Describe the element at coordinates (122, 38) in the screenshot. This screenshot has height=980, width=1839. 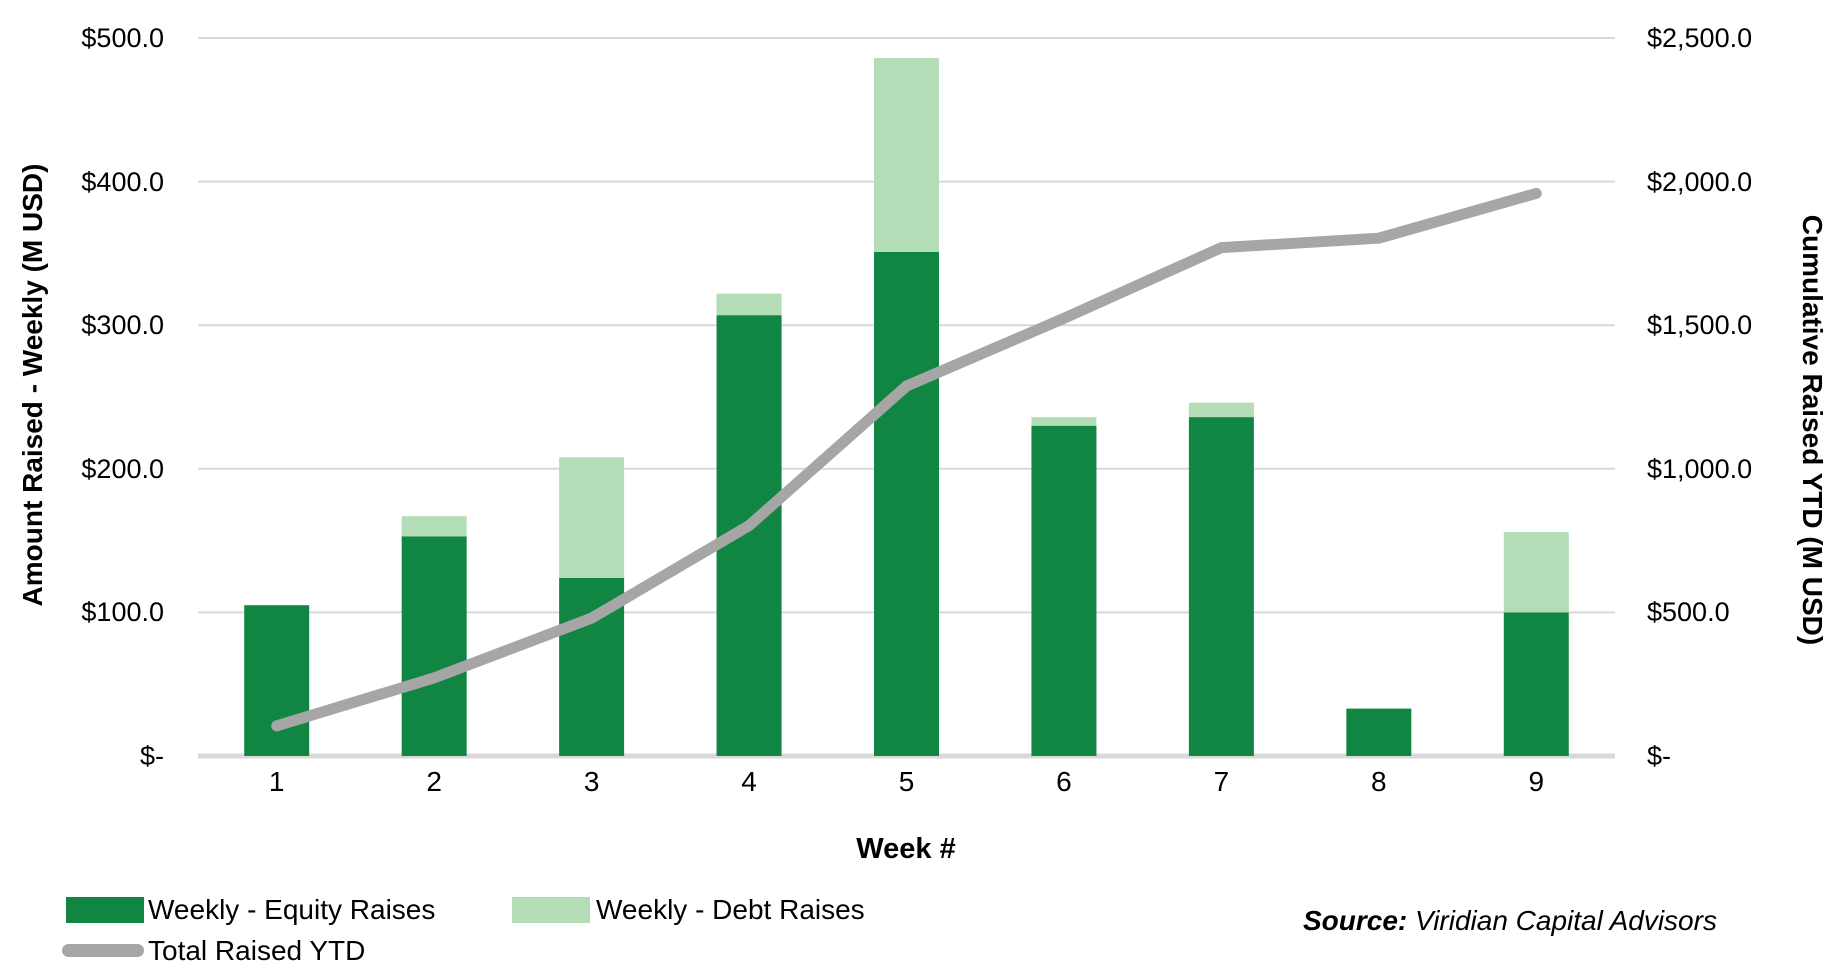
I see `left-axis-tick-label: $500.0` at that location.